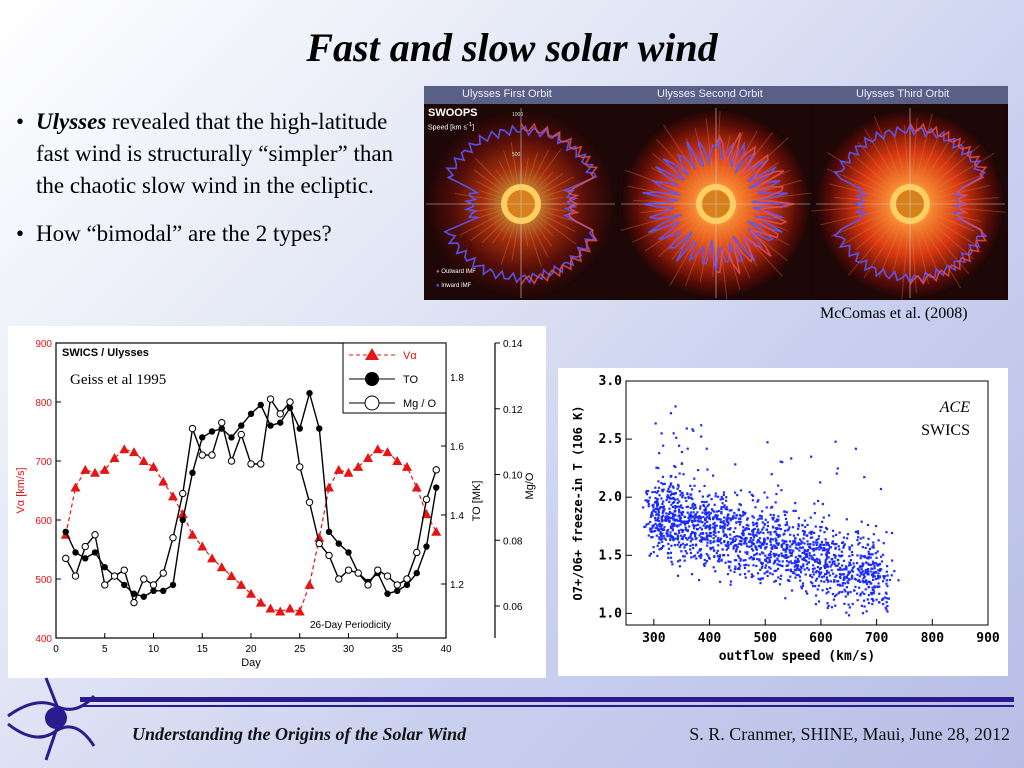 The image size is (1024, 768). I want to click on right-tick-label: 0.12, so click(513, 410).